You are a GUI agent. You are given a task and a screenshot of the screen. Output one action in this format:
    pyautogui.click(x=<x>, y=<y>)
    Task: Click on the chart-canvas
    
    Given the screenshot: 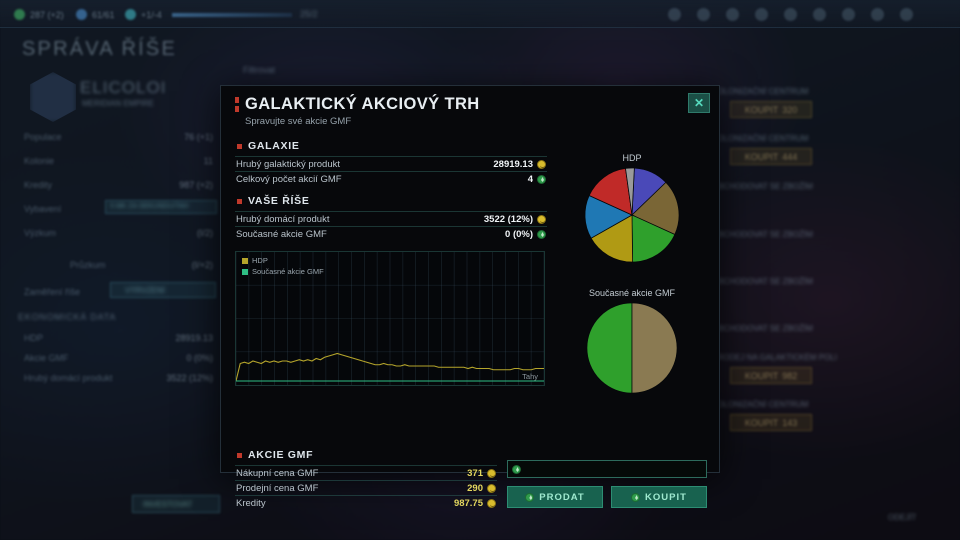 What is the action you would take?
    pyautogui.click(x=390, y=318)
    